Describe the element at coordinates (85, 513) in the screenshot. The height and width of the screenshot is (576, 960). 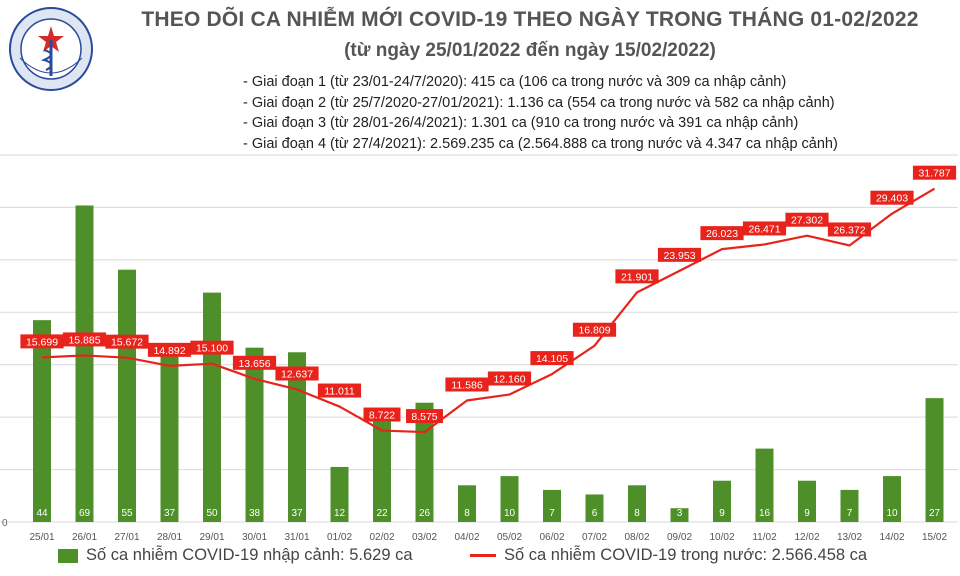
I see `bar-value-label-26/01: 69` at that location.